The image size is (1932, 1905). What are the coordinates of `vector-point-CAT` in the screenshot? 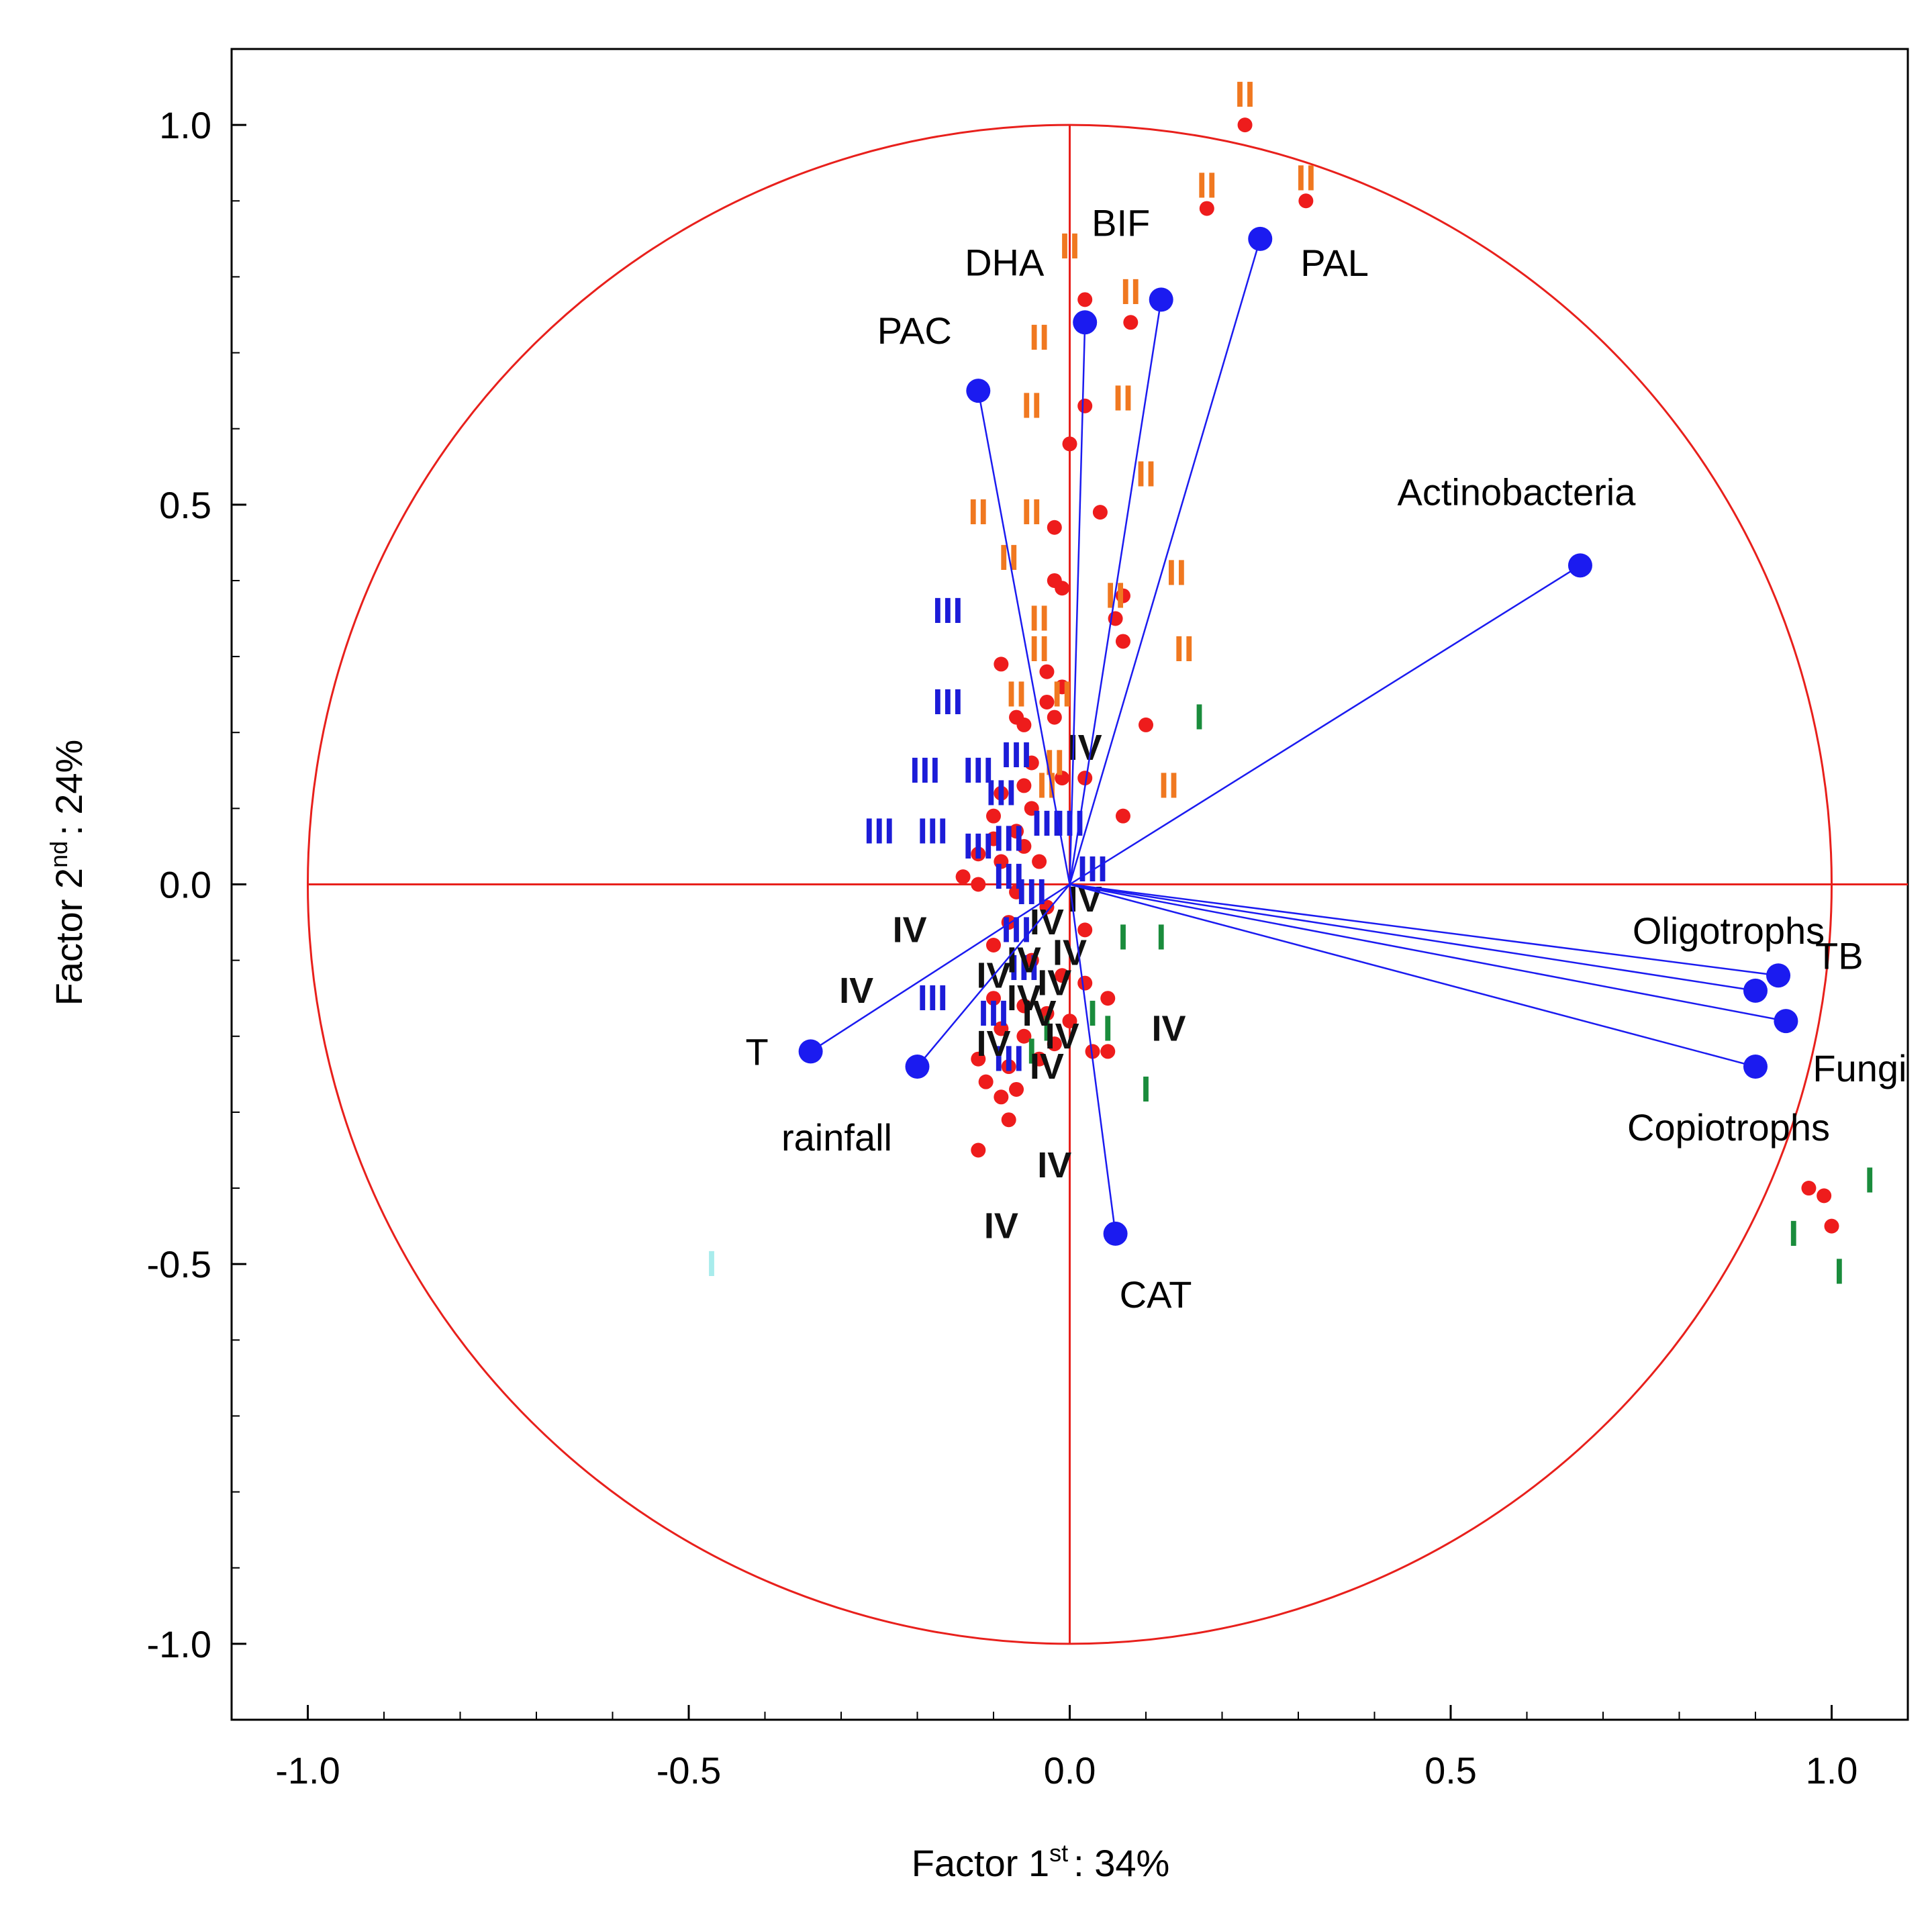 It's located at (1115, 1234).